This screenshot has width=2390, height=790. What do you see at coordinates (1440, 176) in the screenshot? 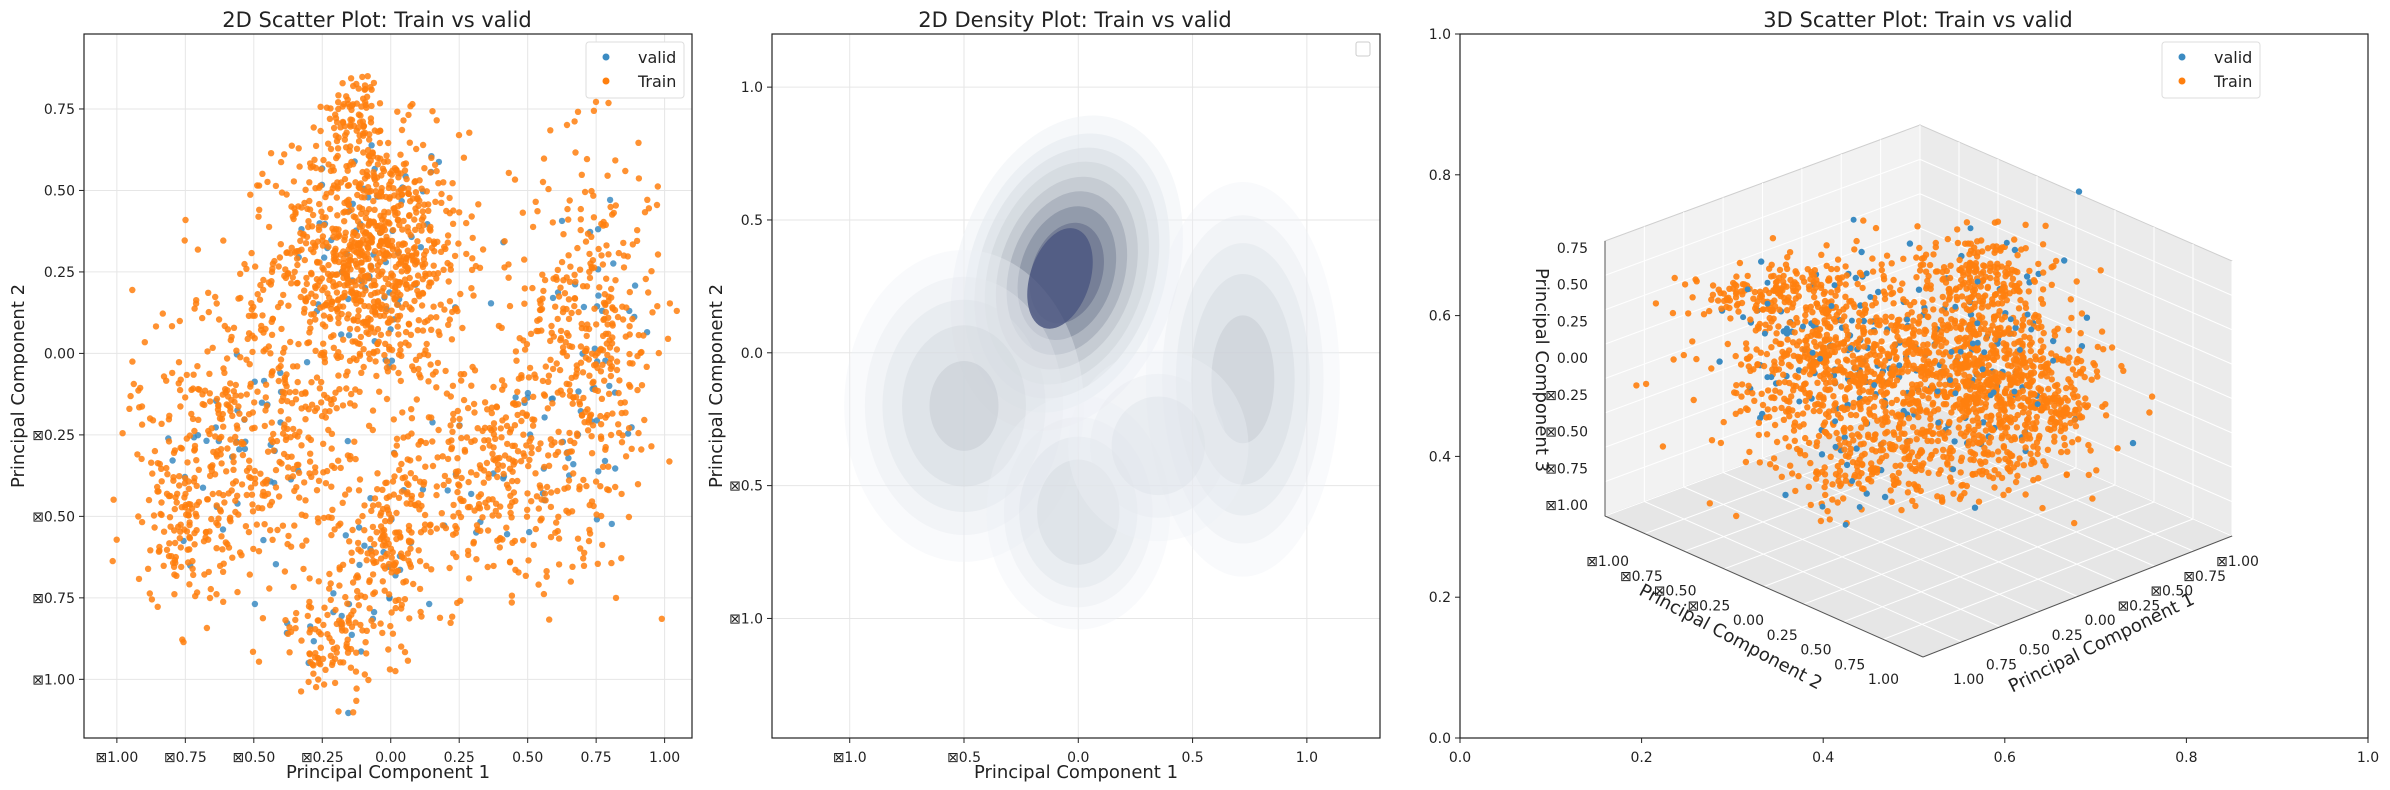
I see `outer-y-tick-label: 0.8` at bounding box center [1440, 176].